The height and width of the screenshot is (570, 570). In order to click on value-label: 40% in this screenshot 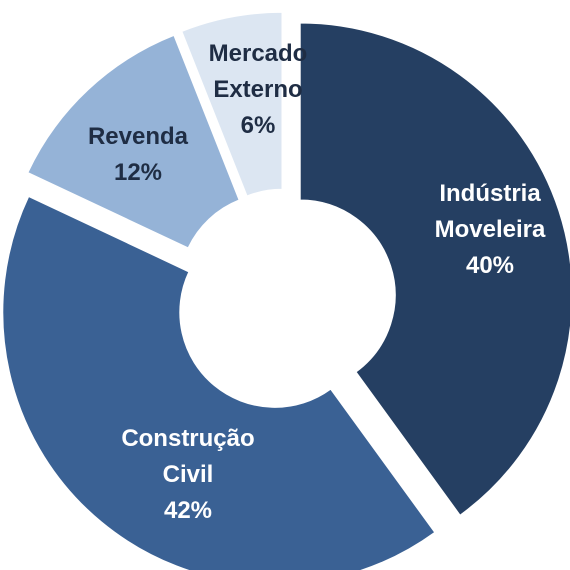, I will do `click(490, 265)`.